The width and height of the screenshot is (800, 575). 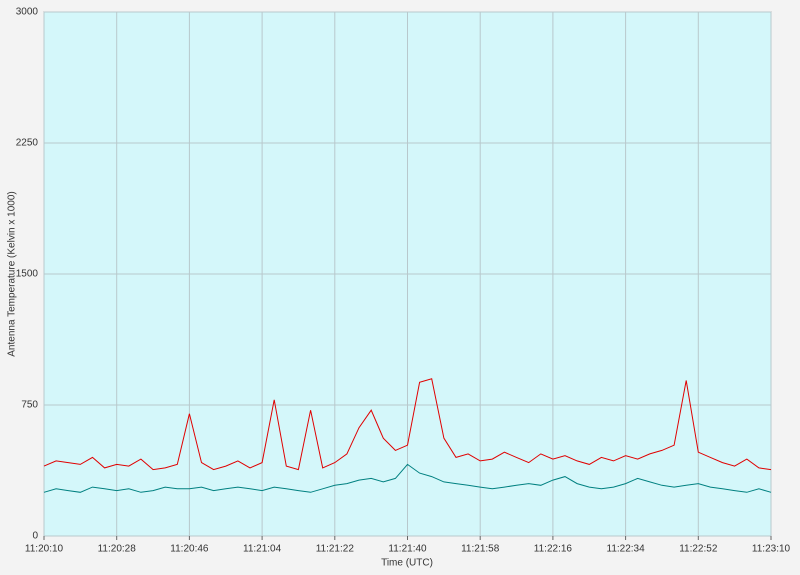 What do you see at coordinates (553, 549) in the screenshot?
I see `x-tick-label: 11:22:16` at bounding box center [553, 549].